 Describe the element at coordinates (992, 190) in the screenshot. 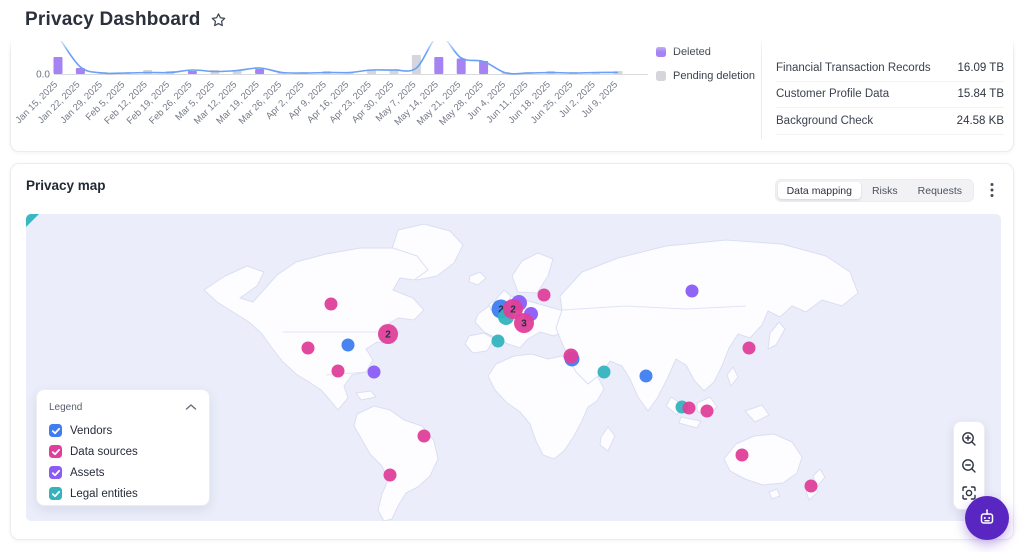

I see `kebab-menu-button` at that location.